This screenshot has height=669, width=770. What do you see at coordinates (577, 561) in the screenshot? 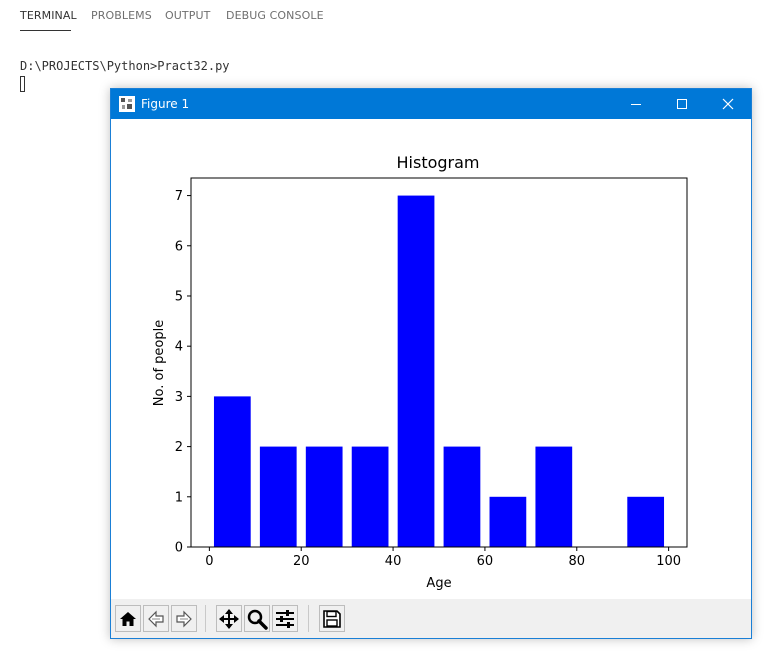
I see `x-tick-label: 80` at bounding box center [577, 561].